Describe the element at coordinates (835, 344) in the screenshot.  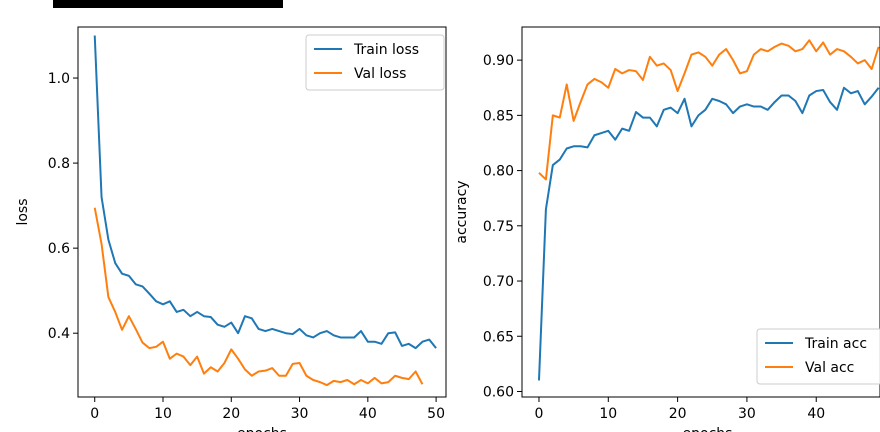
I see `legend-label: Train acc` at that location.